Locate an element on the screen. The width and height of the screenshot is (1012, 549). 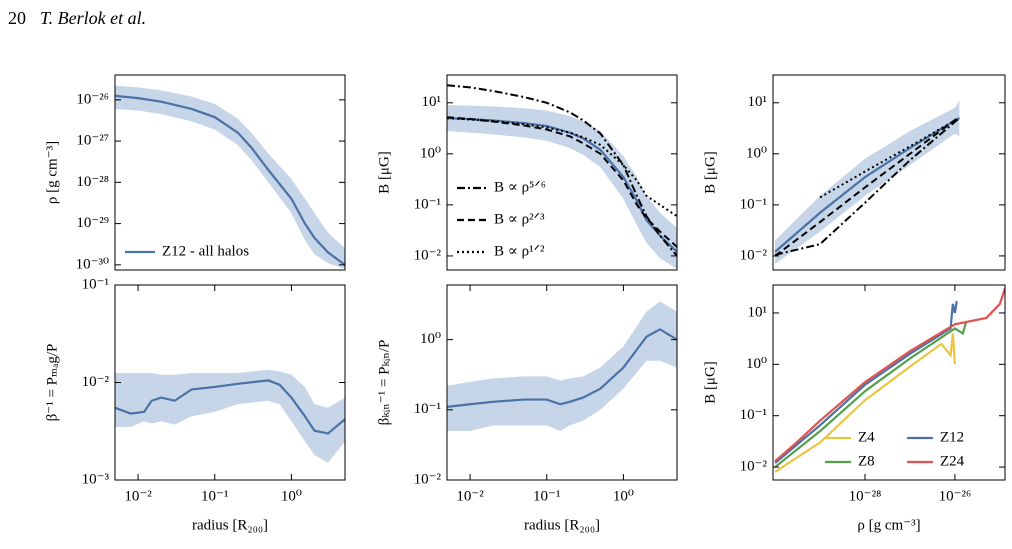
legend-label: B ∝ ρ¹ᐟ² is located at coordinates (519, 251).